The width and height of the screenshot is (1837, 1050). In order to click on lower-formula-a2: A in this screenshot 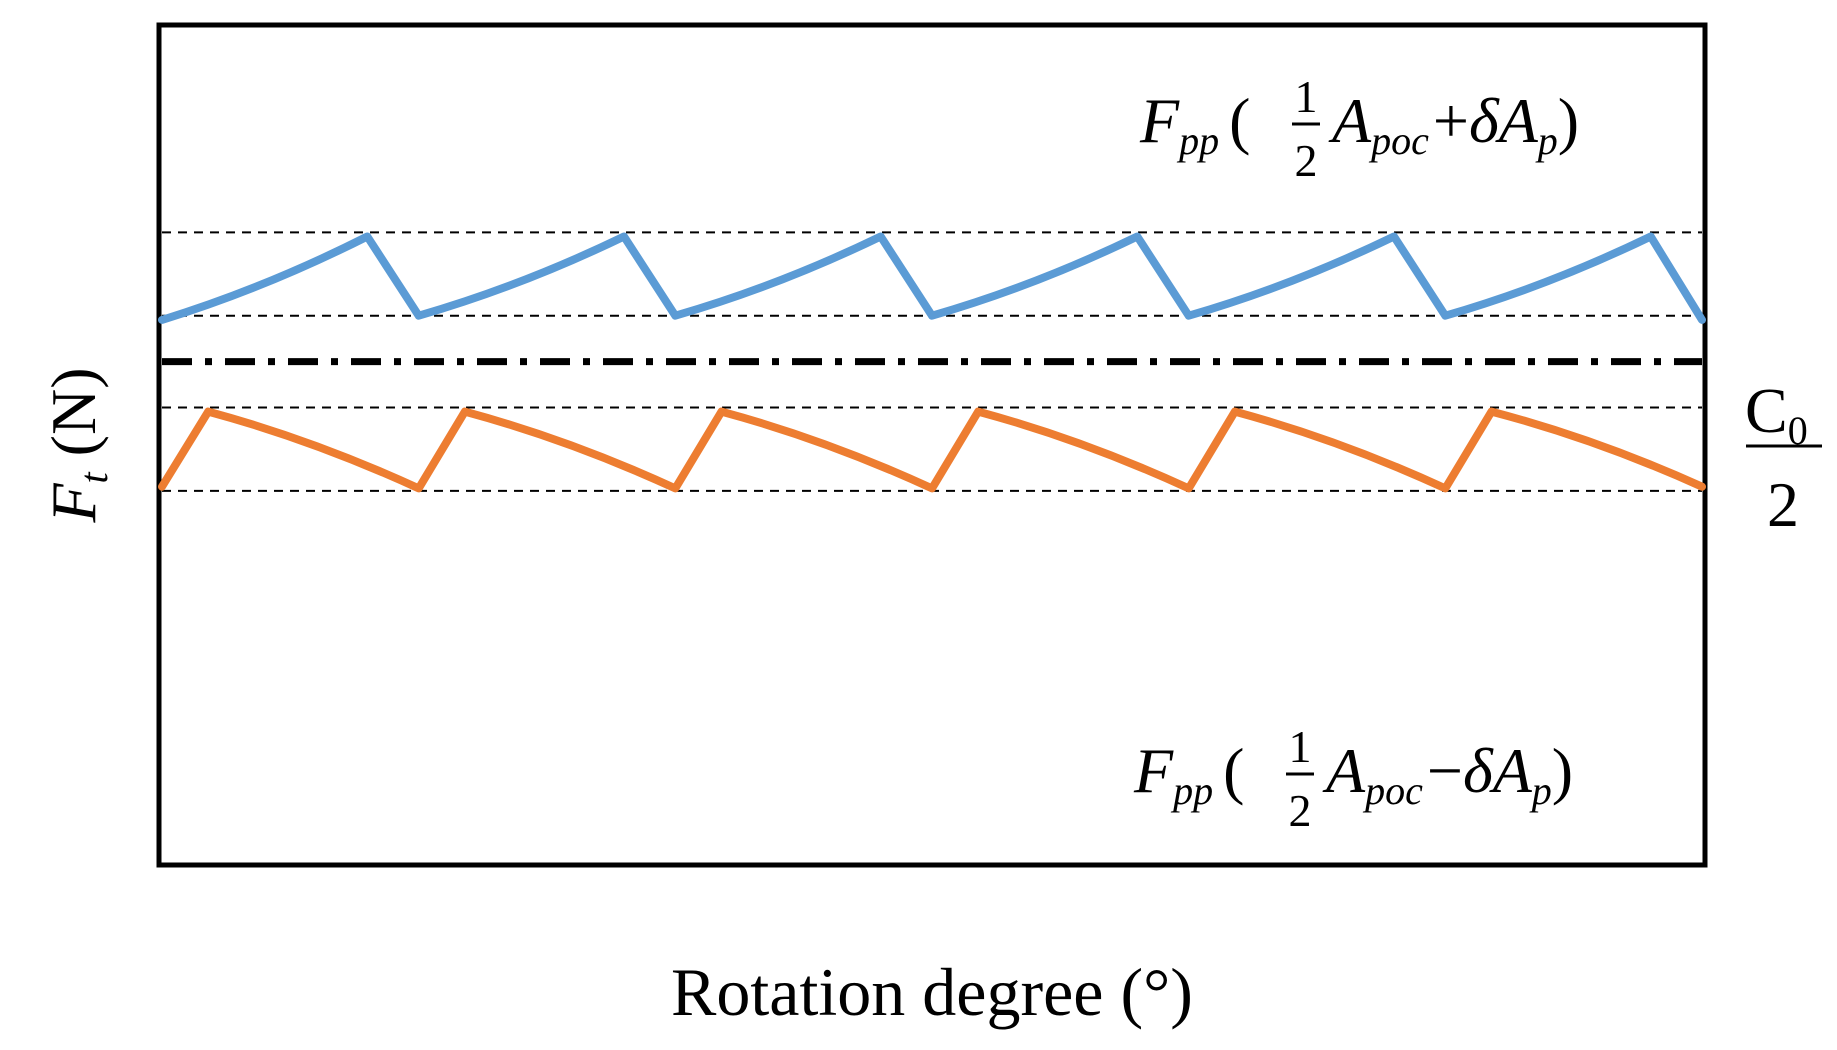, I will do `click(1511, 770)`.